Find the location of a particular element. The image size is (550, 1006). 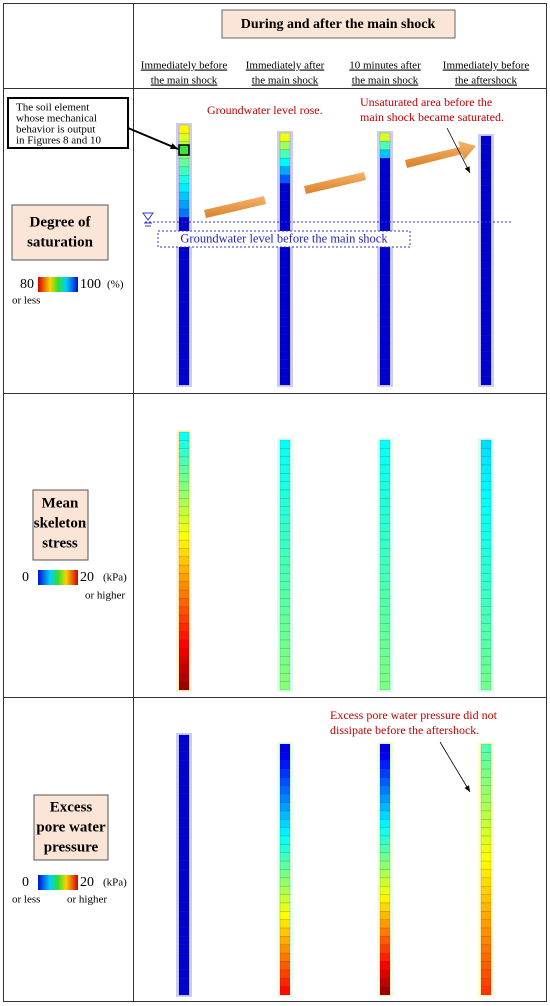

row-label: Excess is located at coordinates (71, 807).